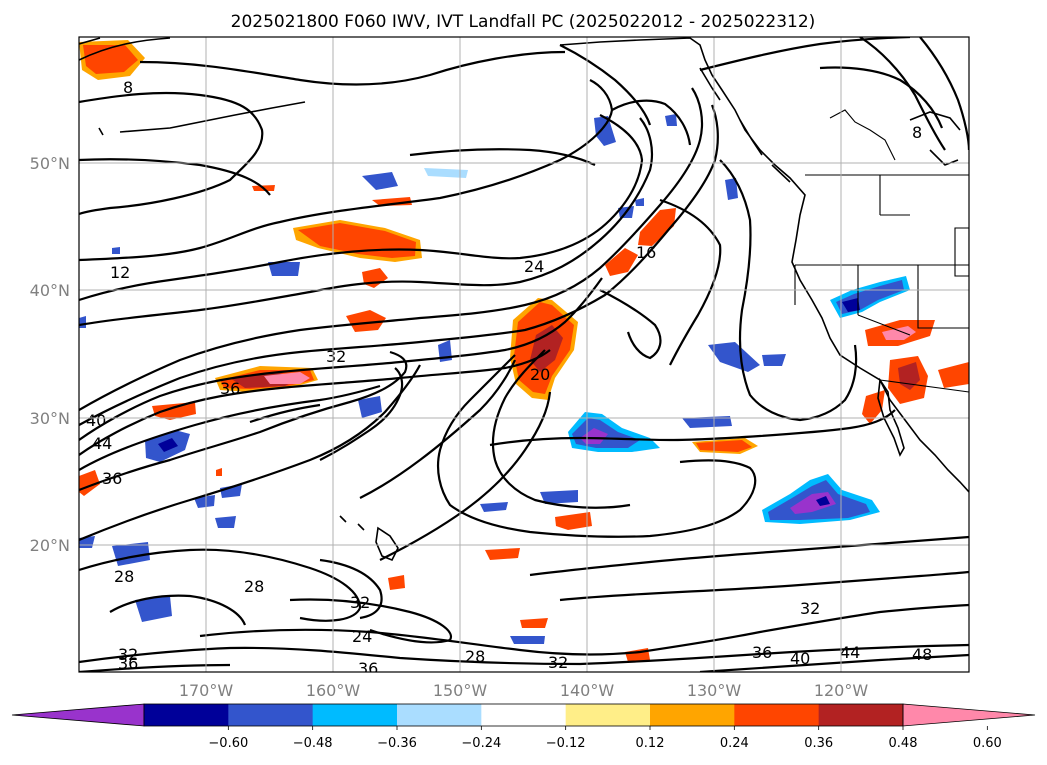 The width and height of the screenshot is (1047, 765). Describe the element at coordinates (566, 743) in the screenshot. I see `colorbar-tick-label: −0.12` at that location.